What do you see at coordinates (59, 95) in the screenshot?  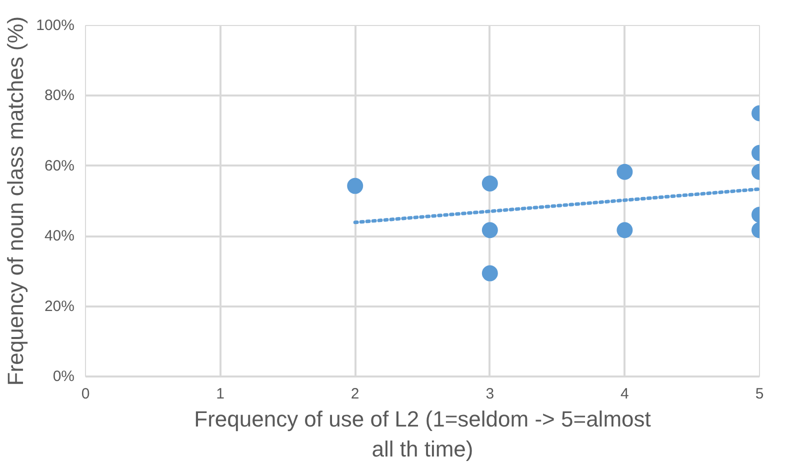 I see `y-tick-label: 80%` at bounding box center [59, 95].